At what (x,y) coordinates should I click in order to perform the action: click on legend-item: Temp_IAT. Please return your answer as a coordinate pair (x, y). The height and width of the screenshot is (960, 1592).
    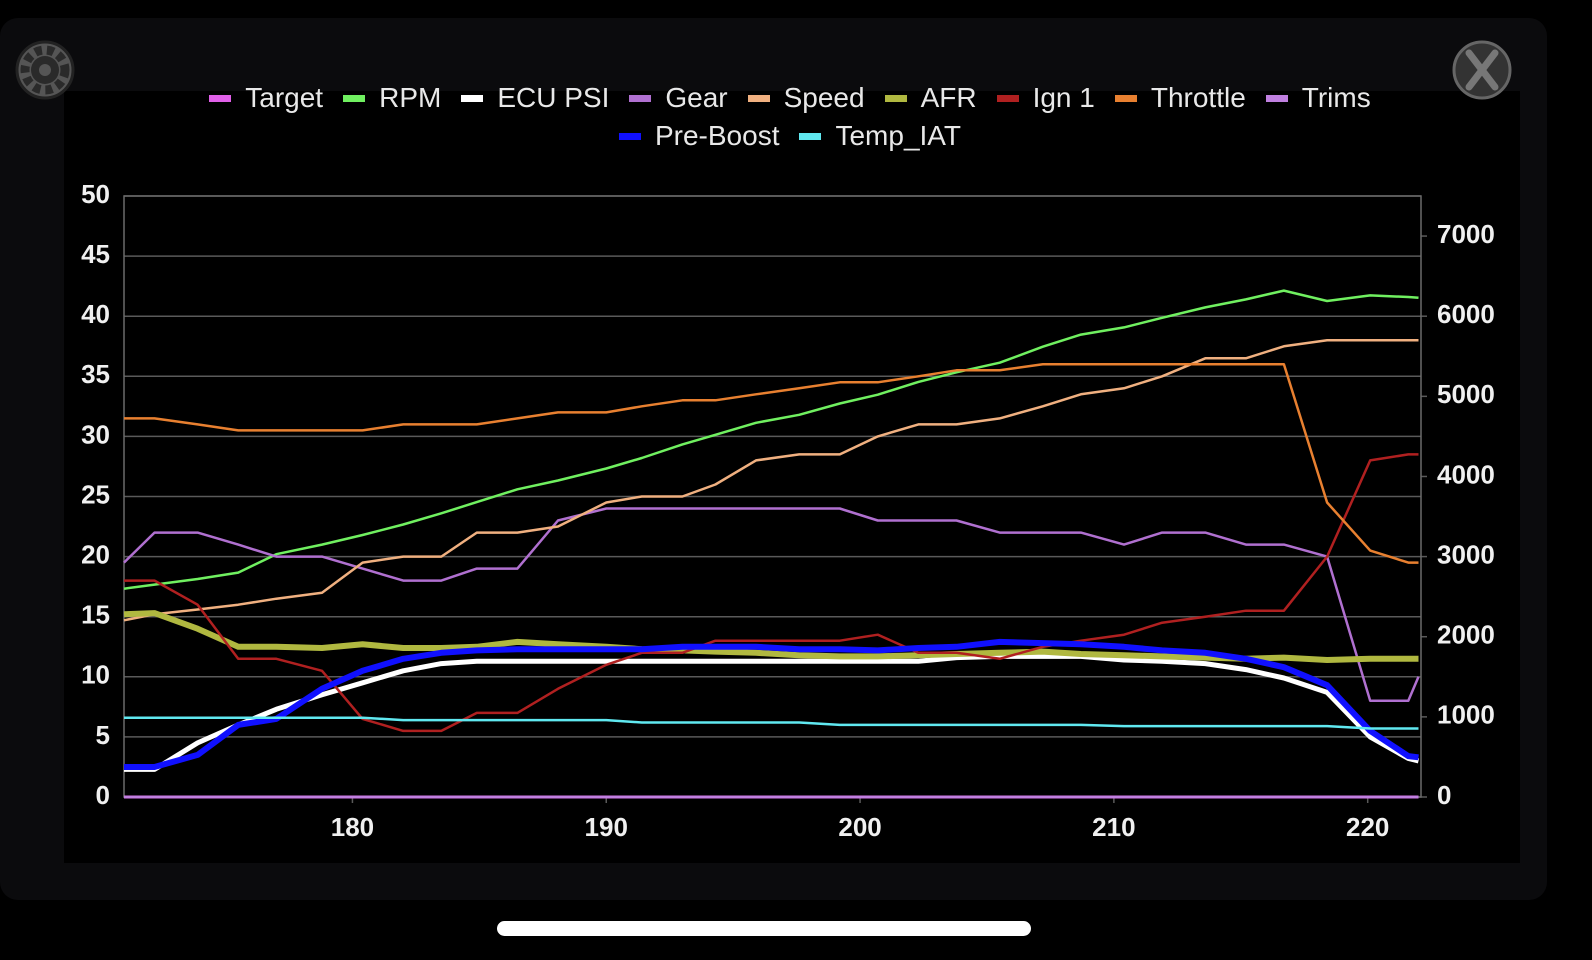
    Looking at the image, I should click on (880, 136).